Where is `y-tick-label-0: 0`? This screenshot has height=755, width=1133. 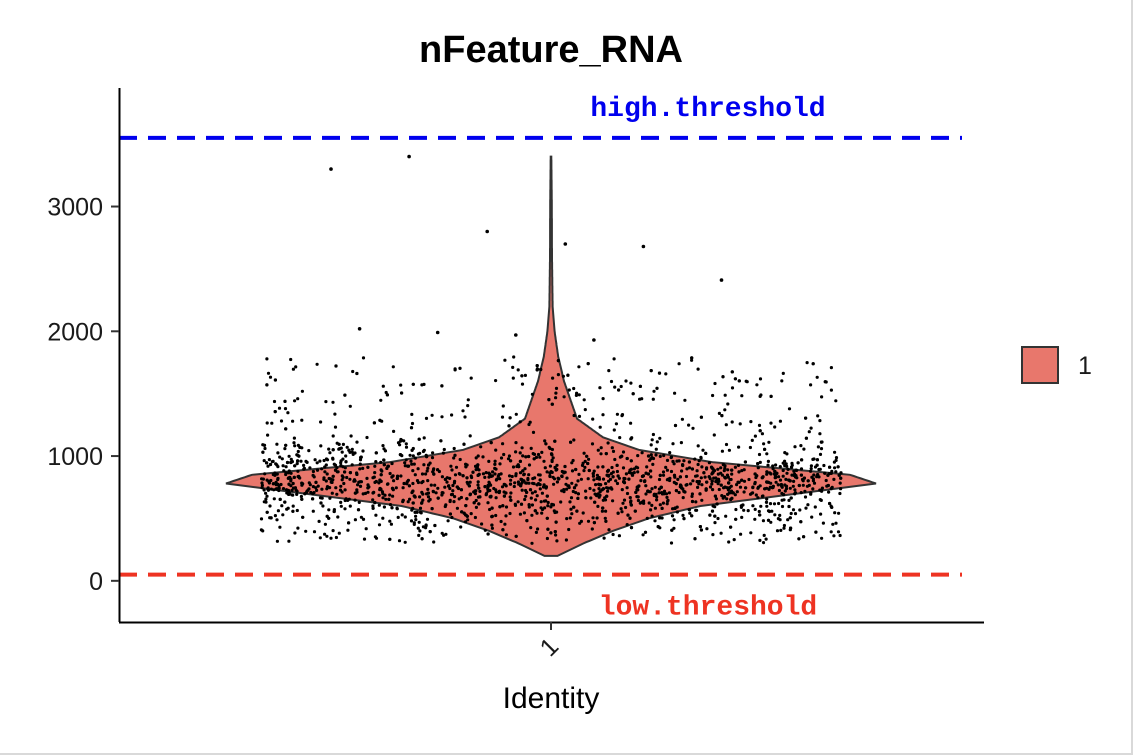 y-tick-label-0: 0 is located at coordinates (96, 582).